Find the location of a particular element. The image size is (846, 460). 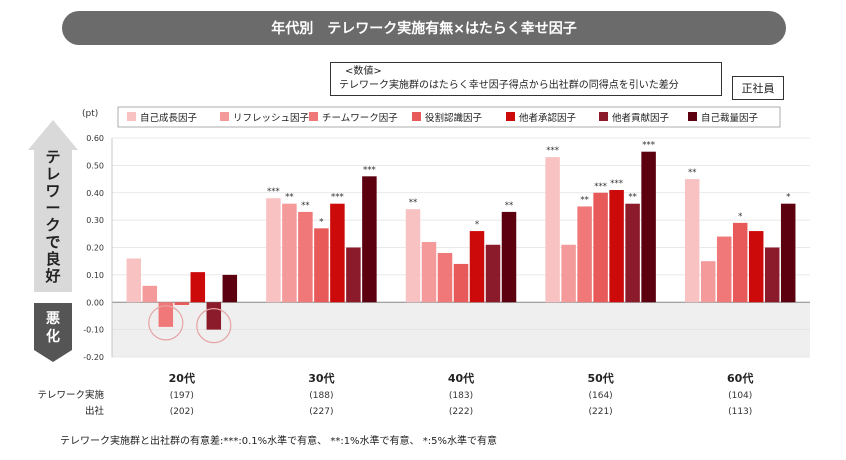

negative-arrow is located at coordinates (53, 332).